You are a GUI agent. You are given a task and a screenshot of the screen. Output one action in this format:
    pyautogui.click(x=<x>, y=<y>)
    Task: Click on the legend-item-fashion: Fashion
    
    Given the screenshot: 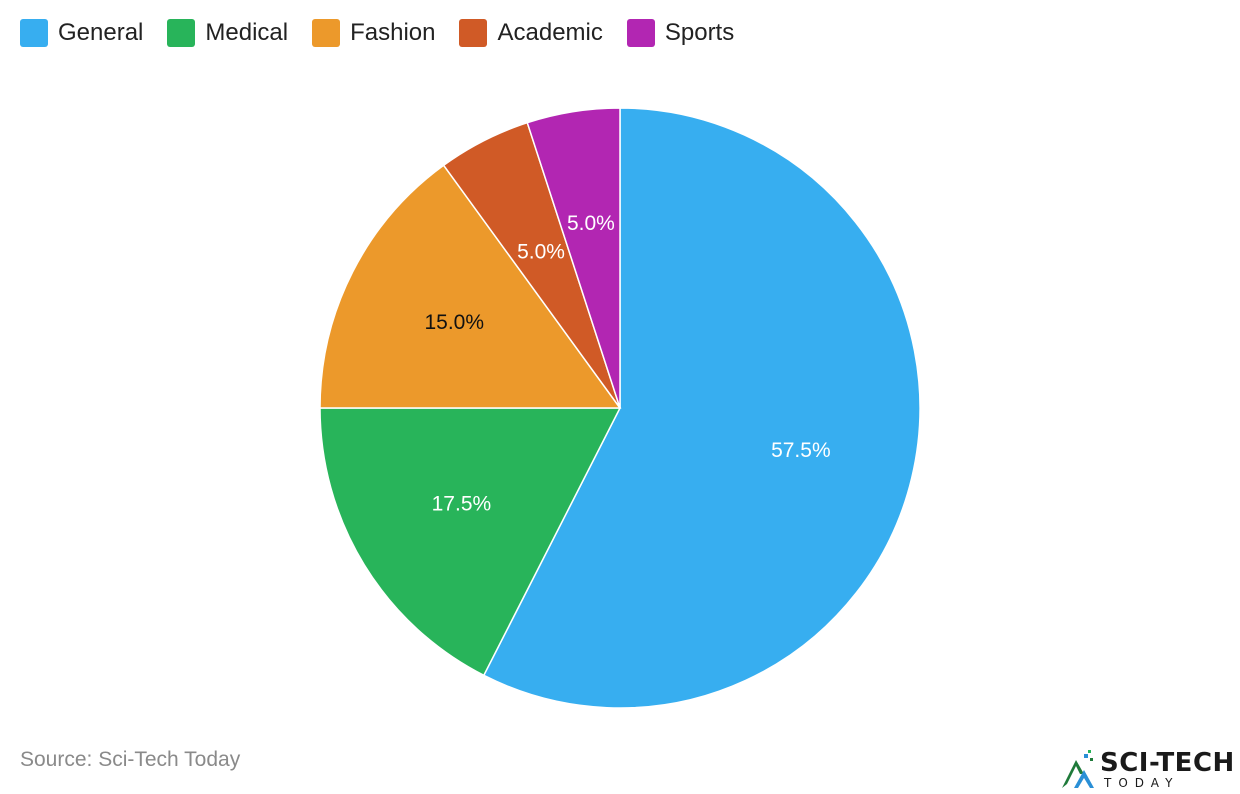 What is the action you would take?
    pyautogui.click(x=373, y=33)
    